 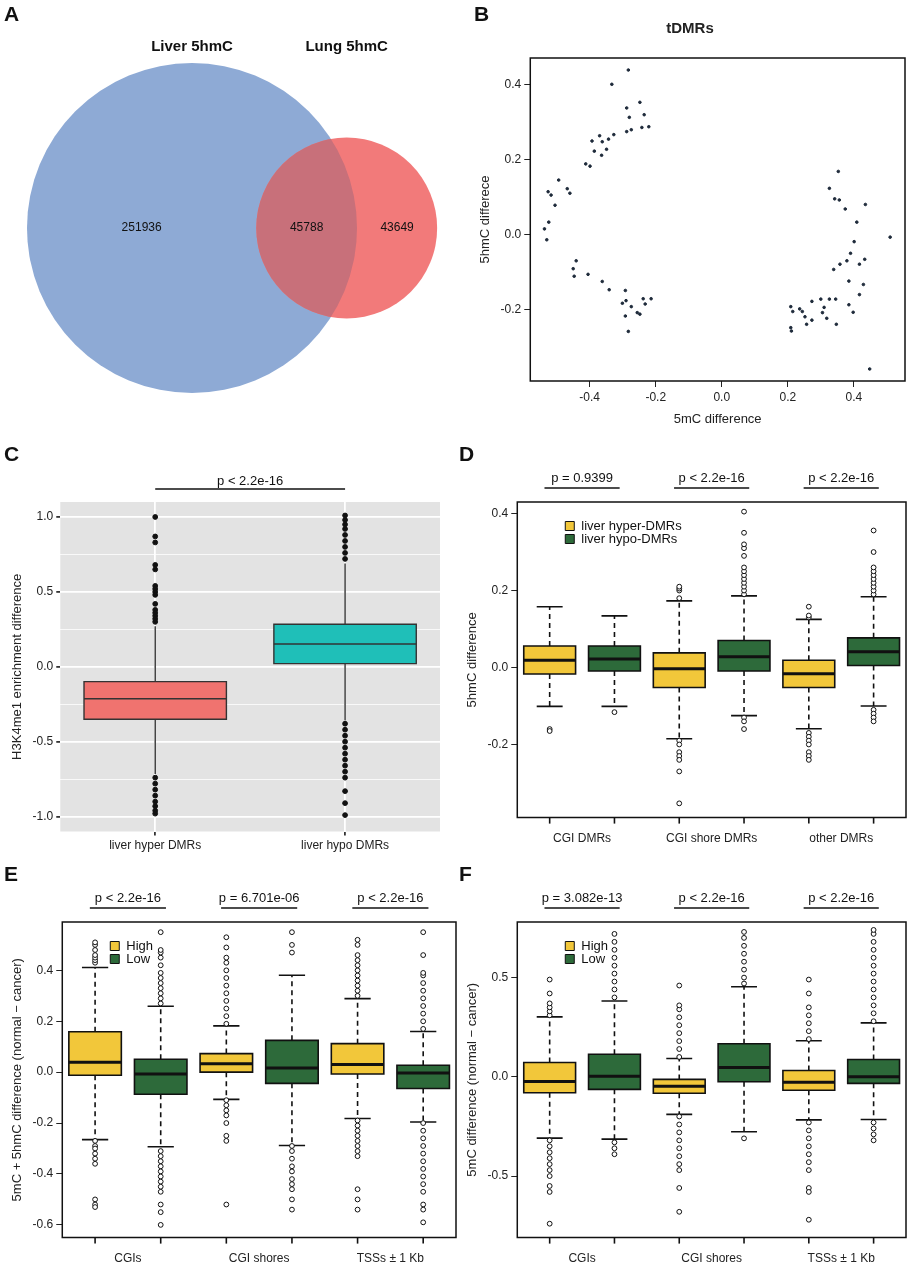 What do you see at coordinates (259, 897) in the screenshot?
I see `text: p = 6.701e-06` at bounding box center [259, 897].